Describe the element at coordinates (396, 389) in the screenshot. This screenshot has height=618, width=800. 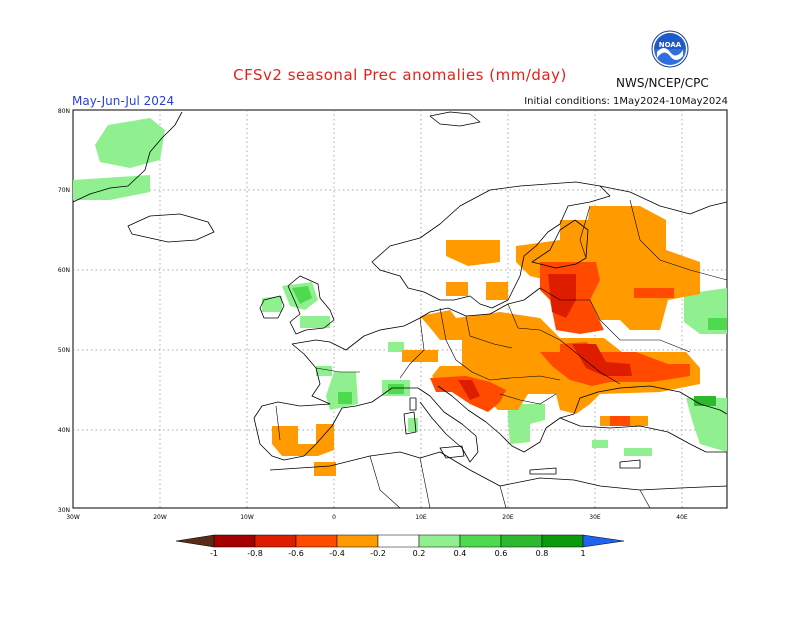
I see `wet-area-alps-core` at that location.